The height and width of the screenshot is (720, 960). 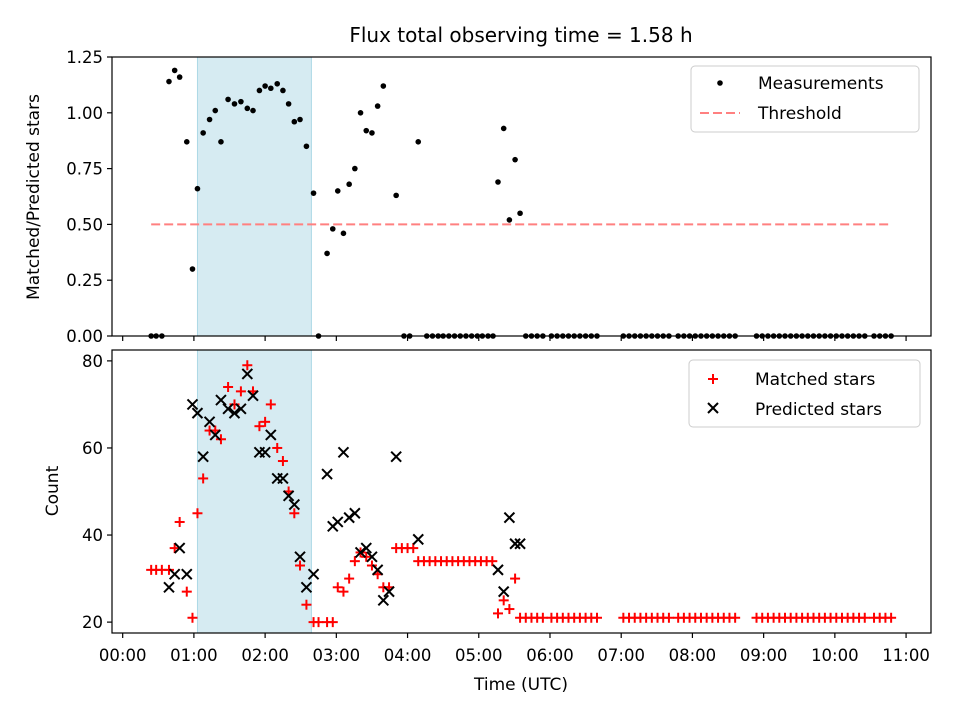 What do you see at coordinates (693, 655) in the screenshot?
I see `x-tick-label: 08:00` at bounding box center [693, 655].